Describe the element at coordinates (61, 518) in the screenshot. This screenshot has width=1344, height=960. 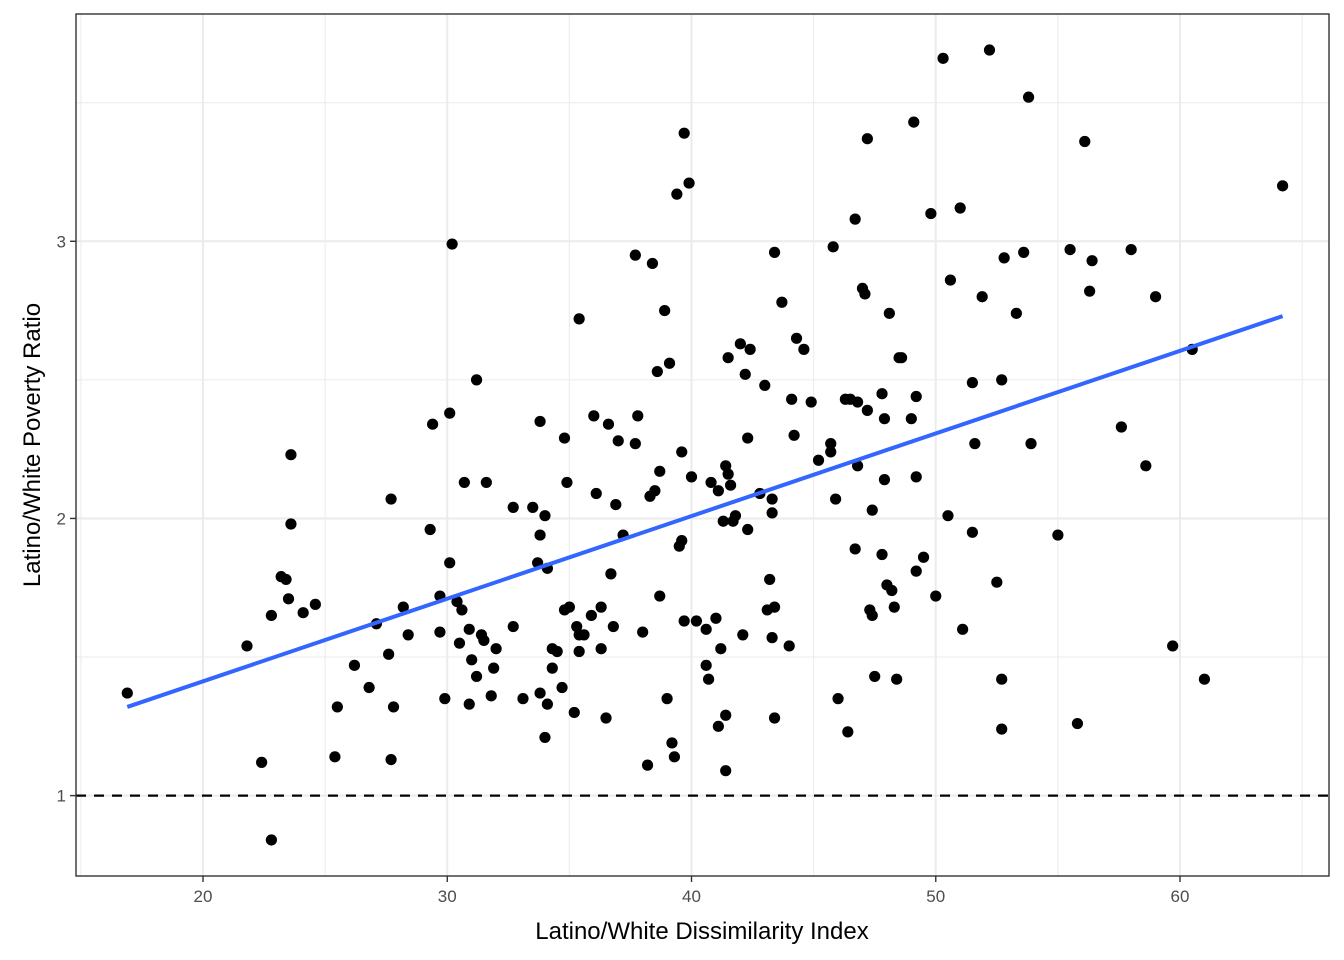
I see `y-axis-tick-labels: 1 2 3` at that location.